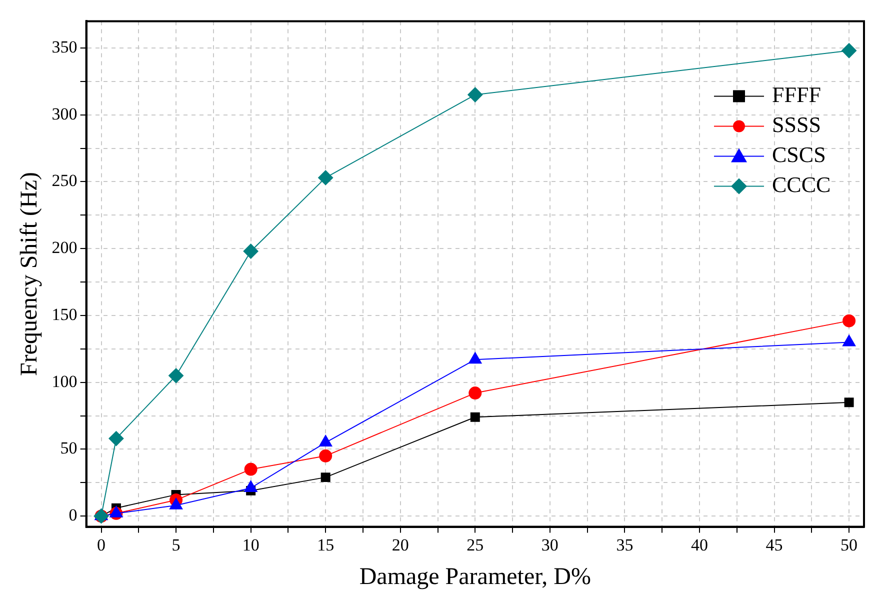  What do you see at coordinates (796, 124) in the screenshot?
I see `legend-label: SSSS` at bounding box center [796, 124].